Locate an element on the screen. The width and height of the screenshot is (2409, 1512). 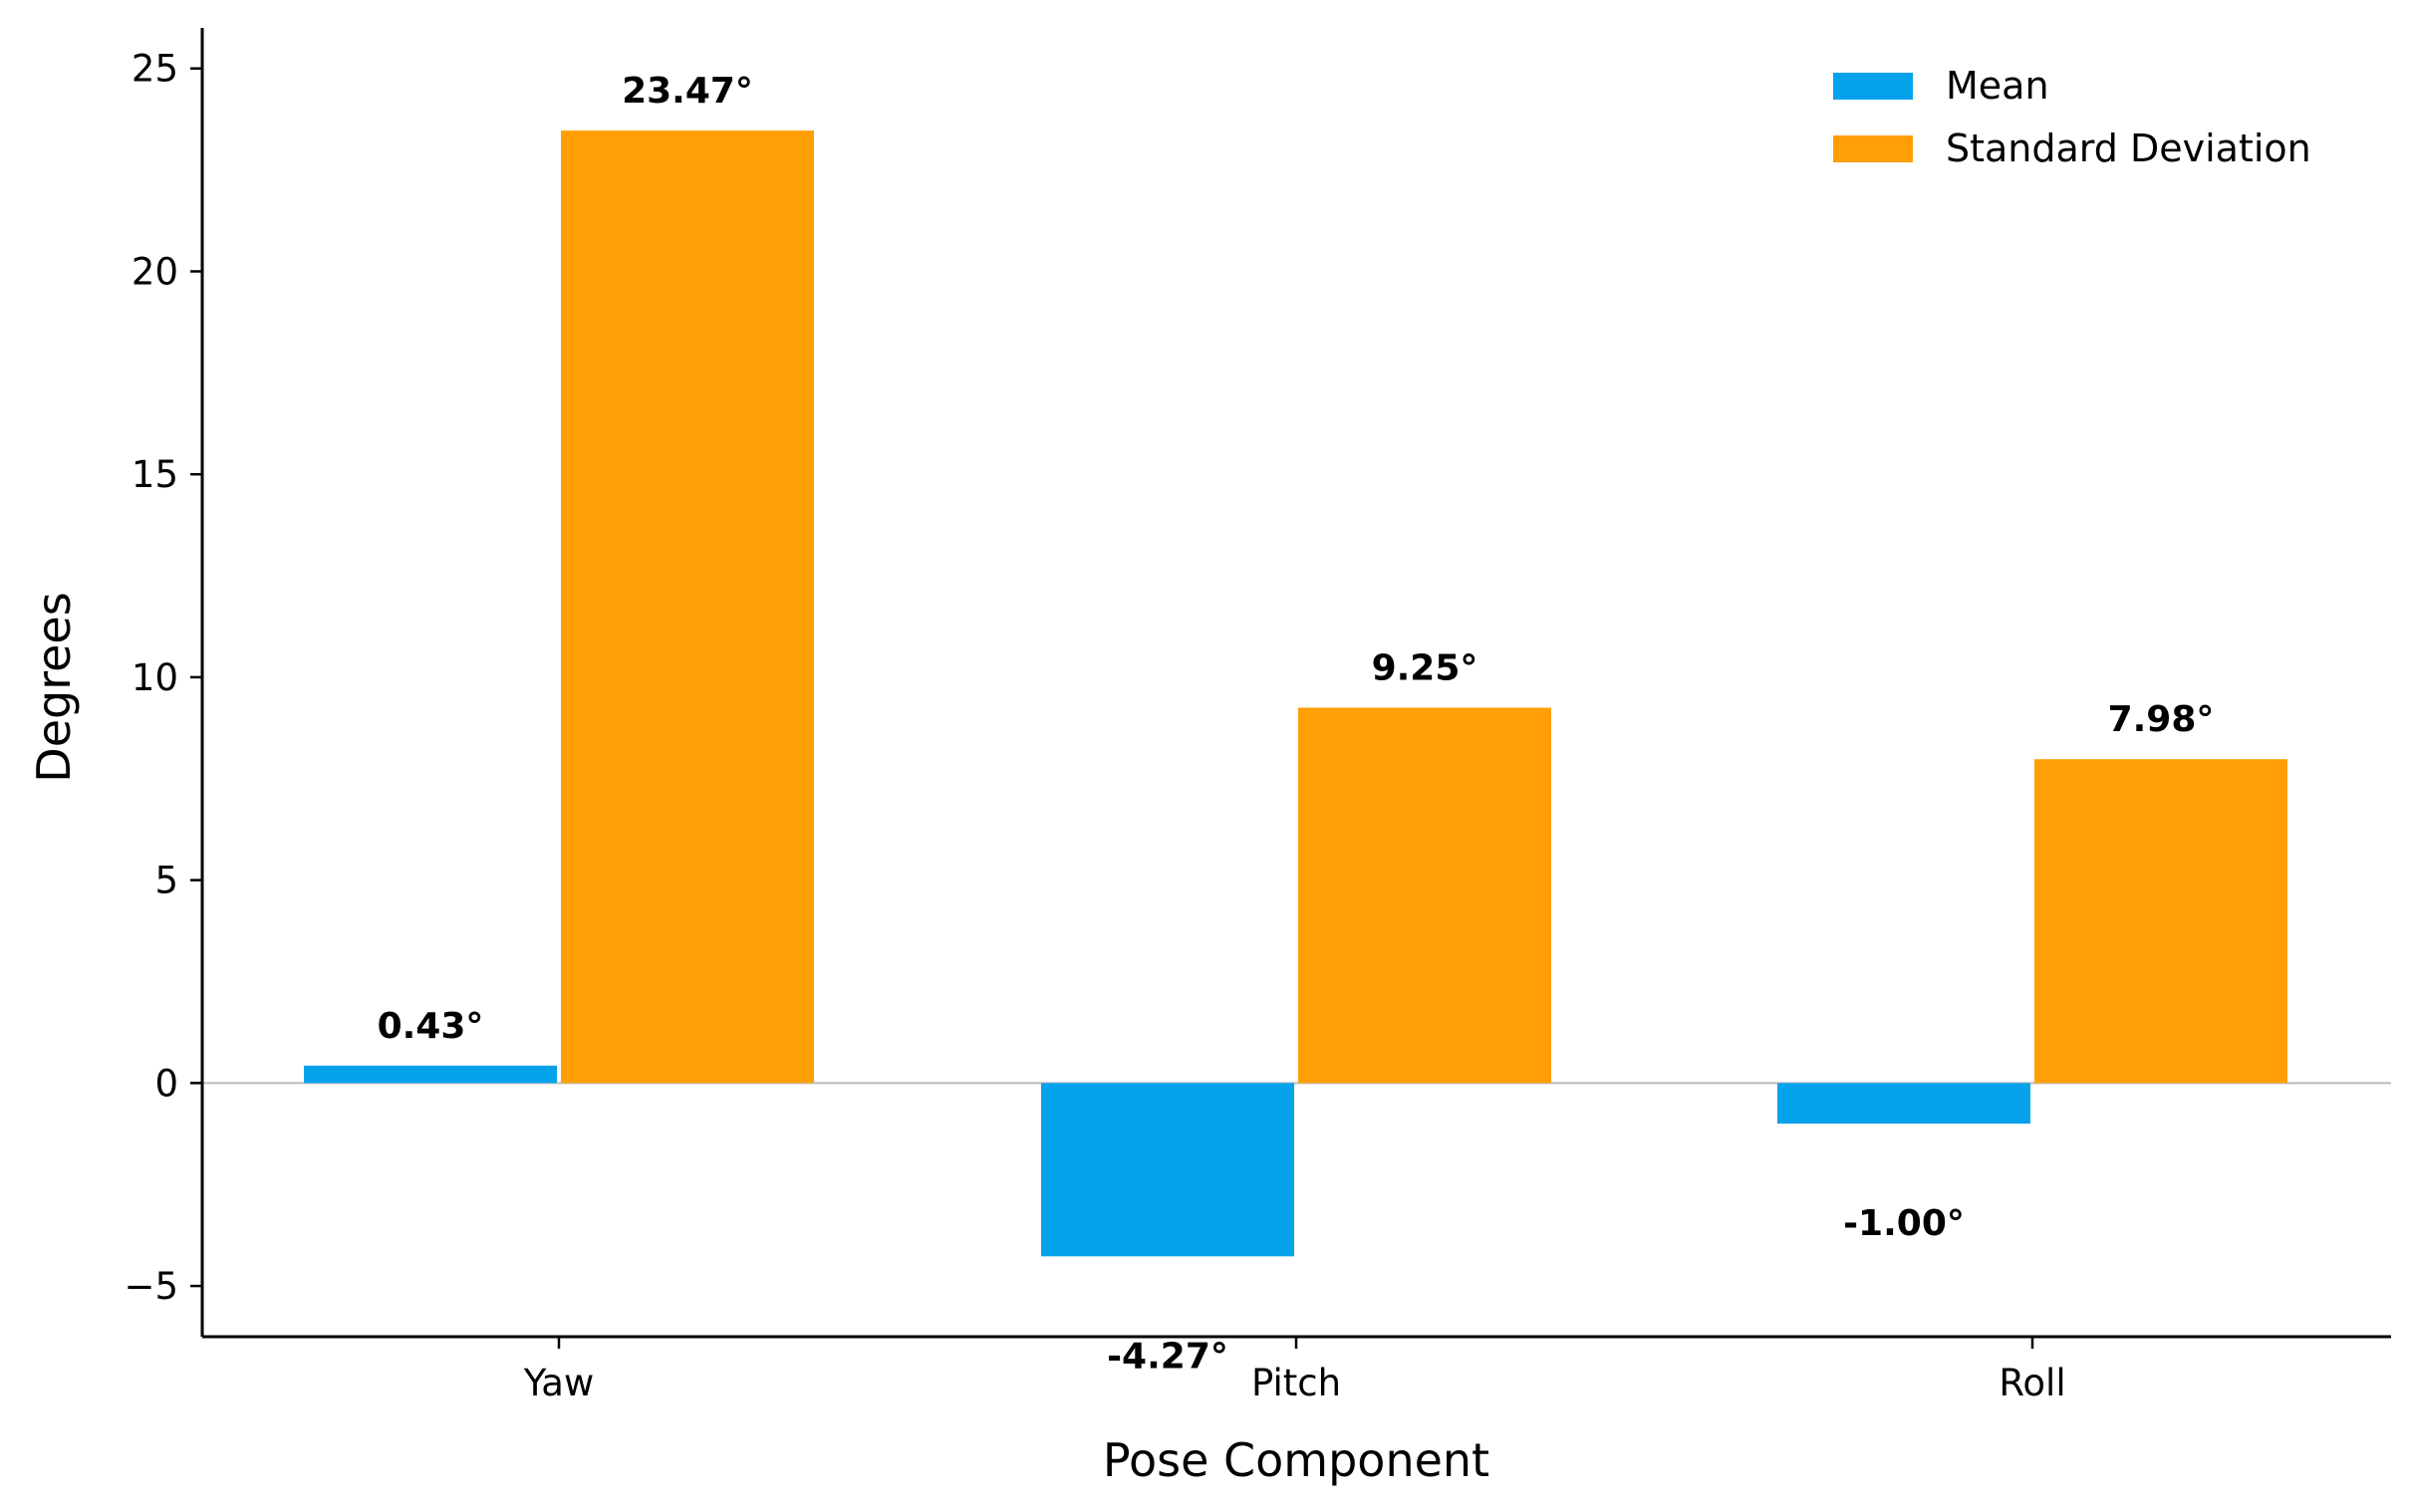
y-tick-label: 20 is located at coordinates (155, 271).